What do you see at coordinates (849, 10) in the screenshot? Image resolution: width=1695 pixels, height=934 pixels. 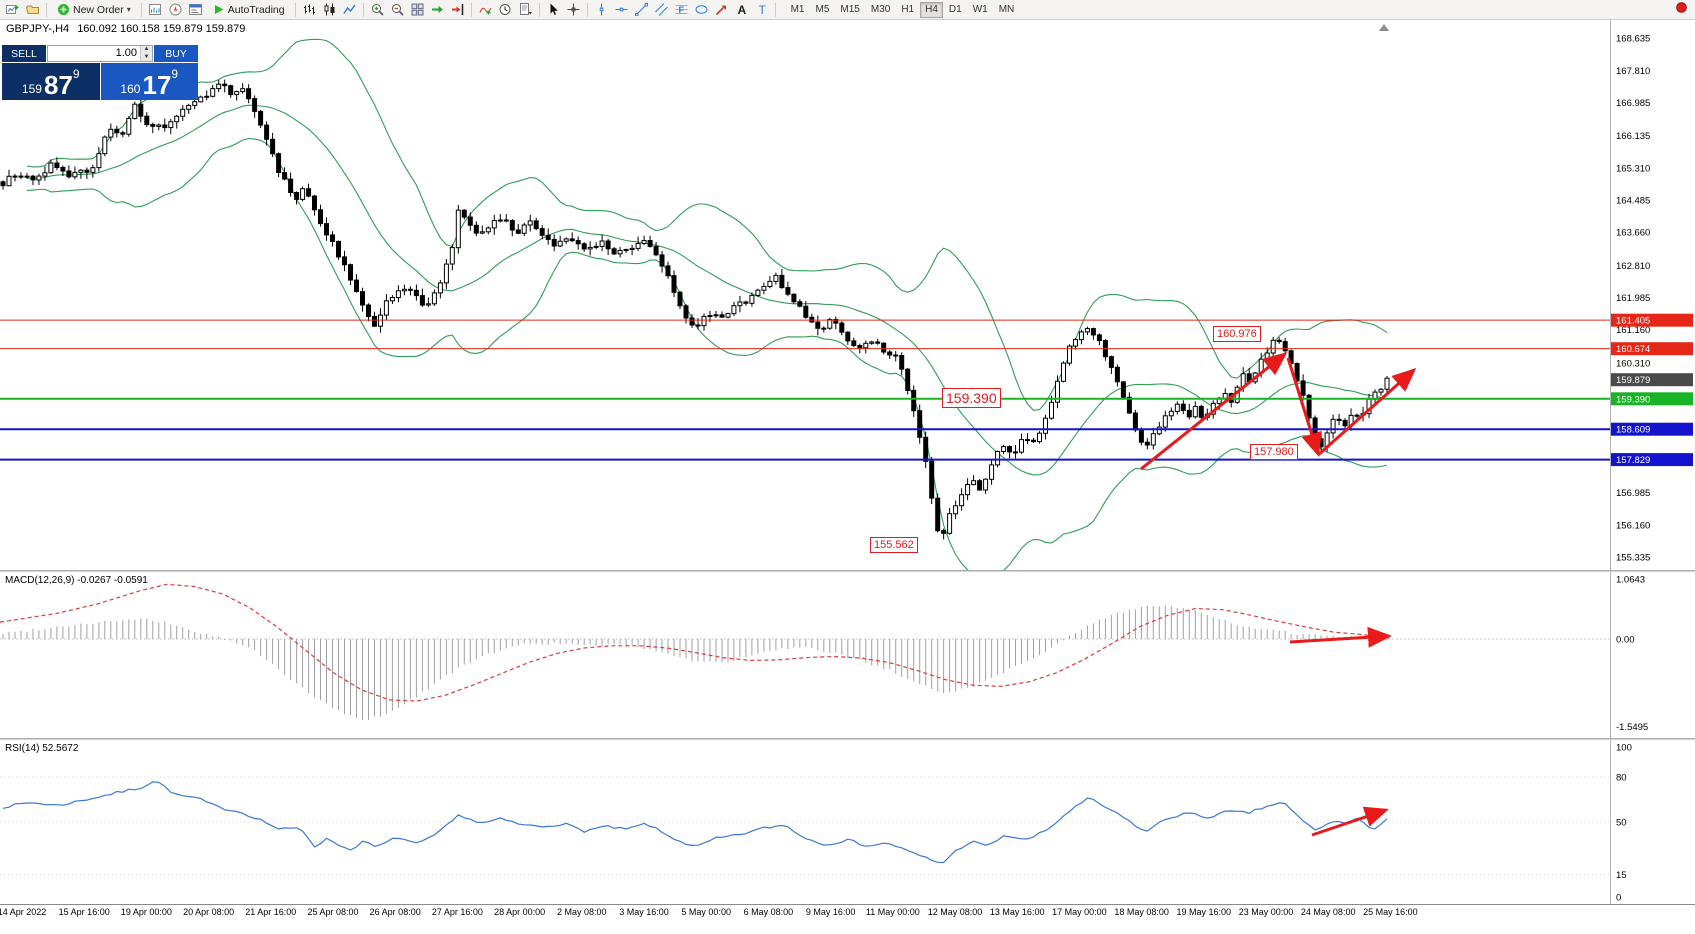 I see `timeframe-button-m15: M15` at bounding box center [849, 10].